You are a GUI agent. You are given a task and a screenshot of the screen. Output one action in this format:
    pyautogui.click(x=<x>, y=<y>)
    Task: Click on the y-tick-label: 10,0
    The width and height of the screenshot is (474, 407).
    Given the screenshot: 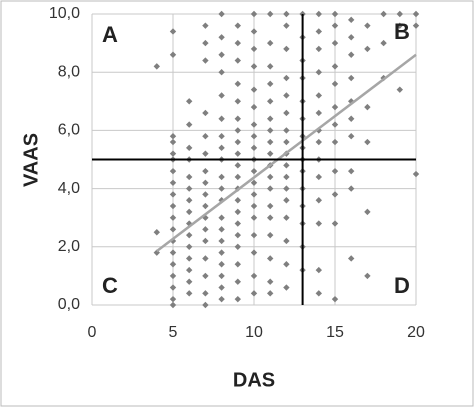 What is the action you would take?
    pyautogui.click(x=64, y=13)
    